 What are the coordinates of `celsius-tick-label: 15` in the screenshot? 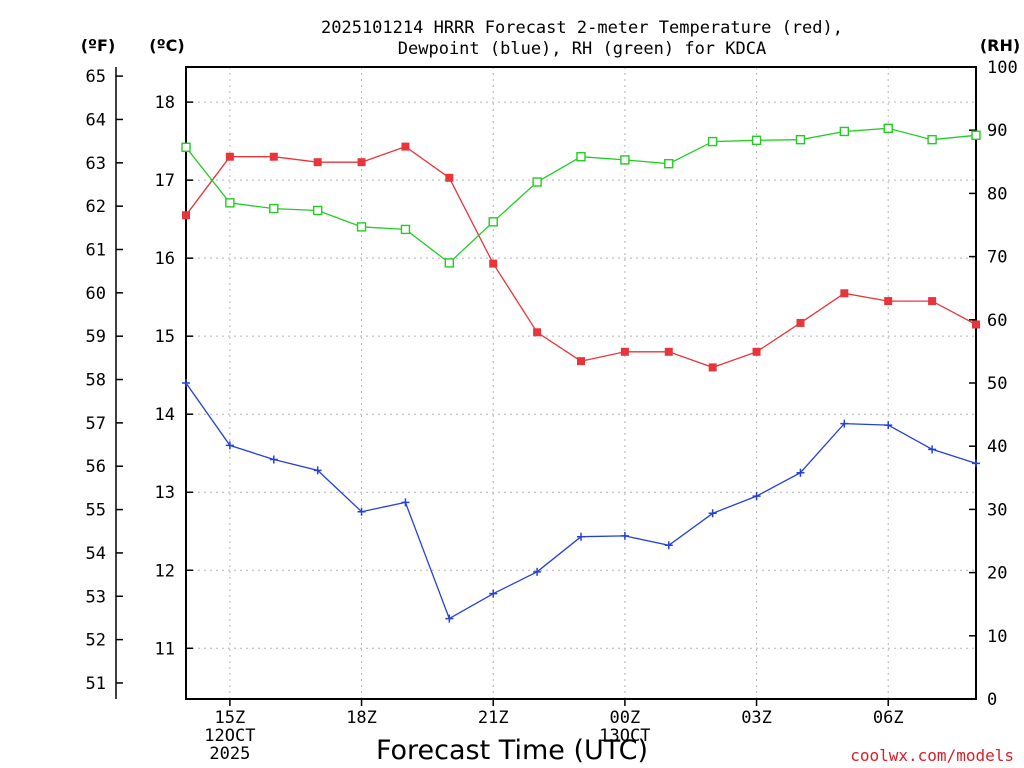 It's located at (165, 337).